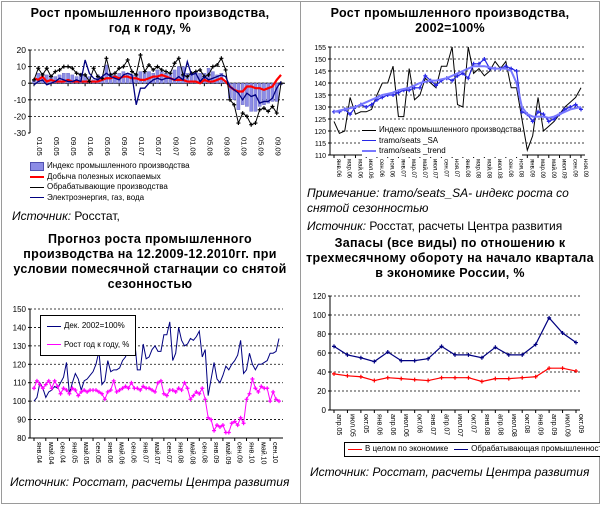 This screenshot has width=600, height=505. I want to click on chart1-source: Источник: Росстат,, so click(66, 216).